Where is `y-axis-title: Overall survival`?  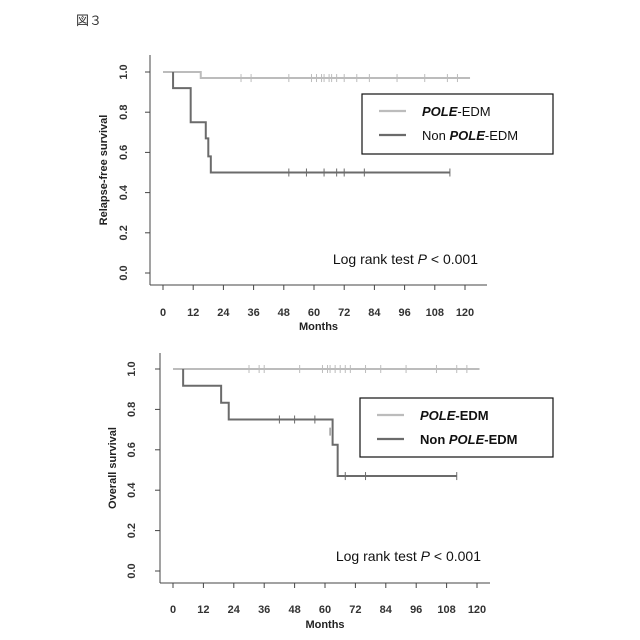
y-axis-title: Overall survival is located at coordinates (113, 468).